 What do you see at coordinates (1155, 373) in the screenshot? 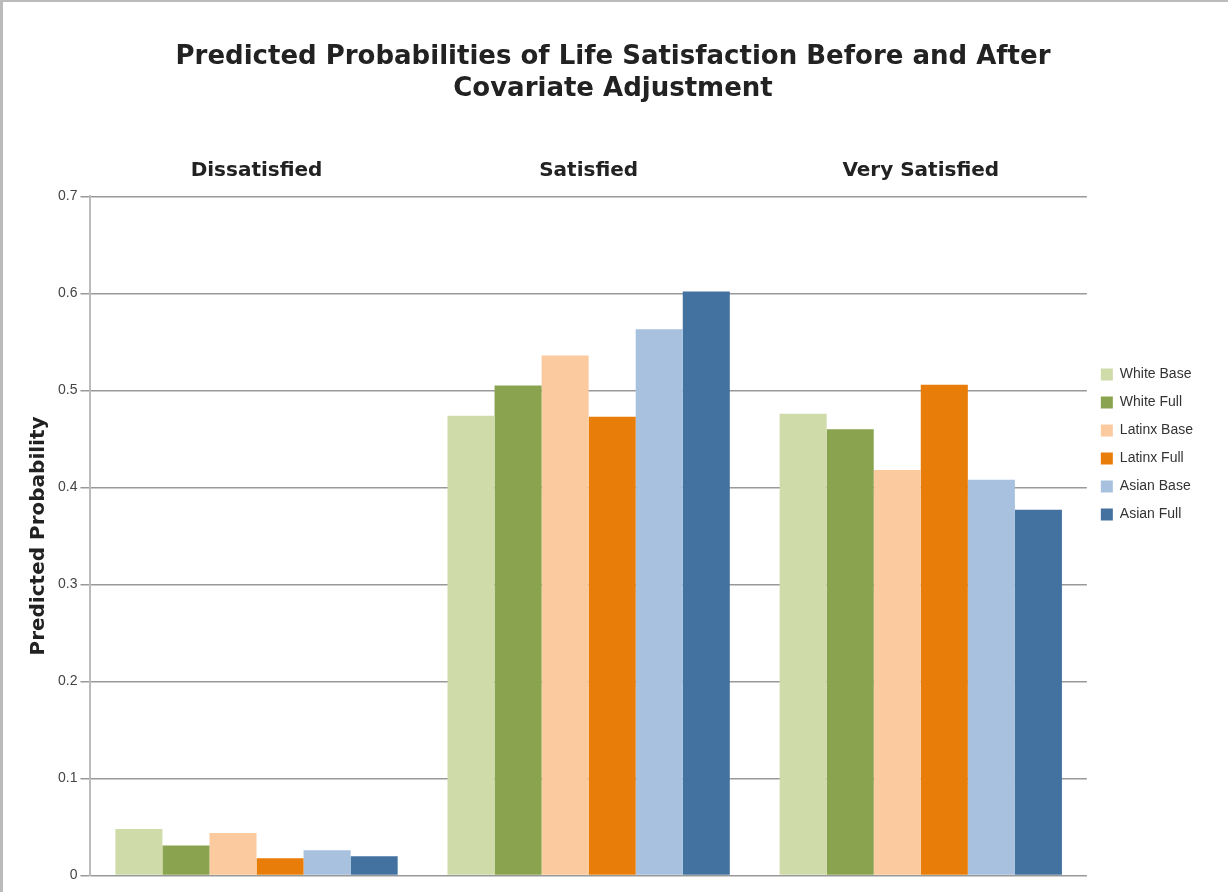
I see `legend-label: White Base` at bounding box center [1155, 373].